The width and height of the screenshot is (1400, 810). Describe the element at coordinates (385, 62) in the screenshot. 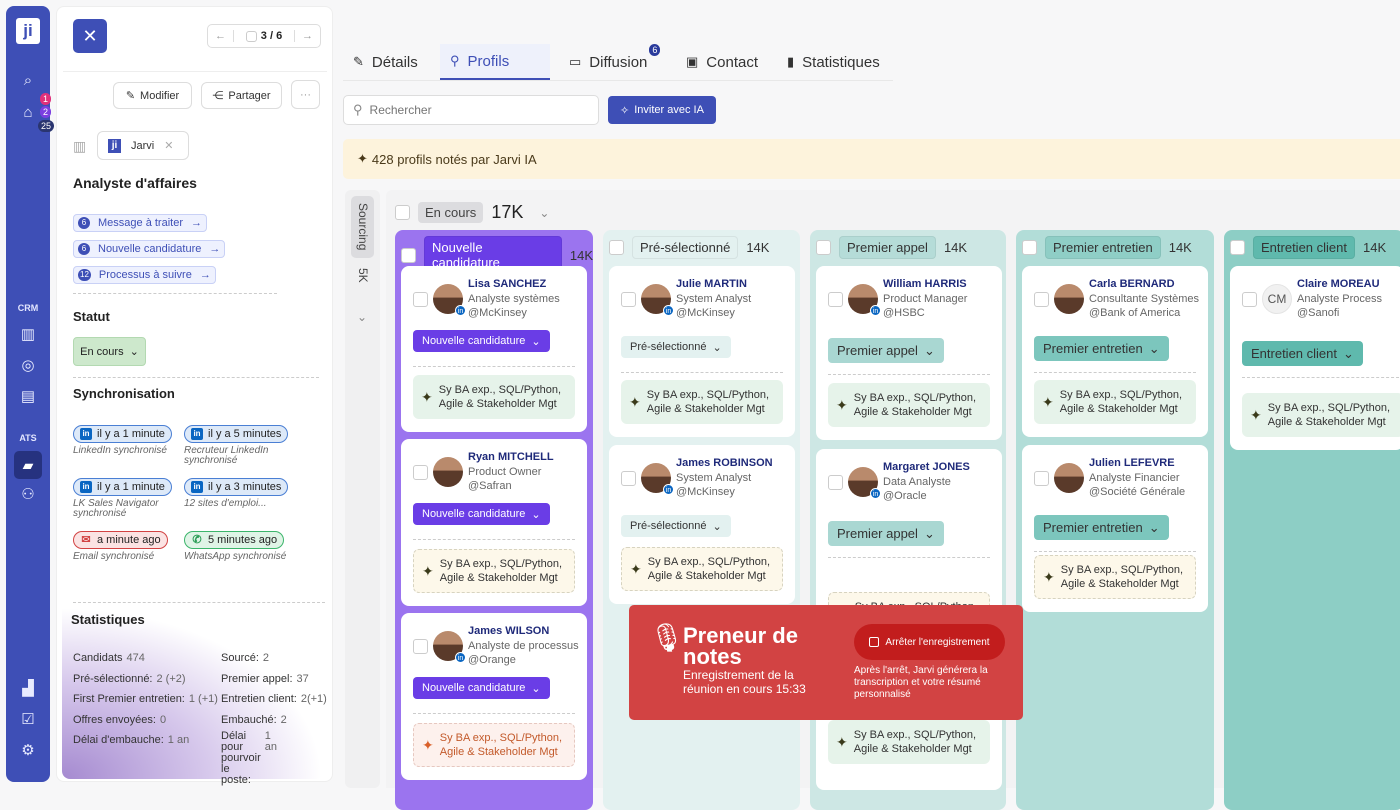

I see `tab-détails: ✎ Détails` at that location.